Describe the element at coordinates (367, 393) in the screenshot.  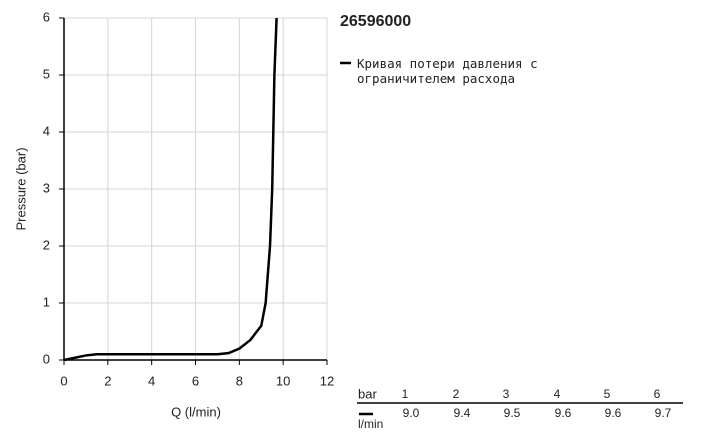
I see `table-row-title: bar` at that location.